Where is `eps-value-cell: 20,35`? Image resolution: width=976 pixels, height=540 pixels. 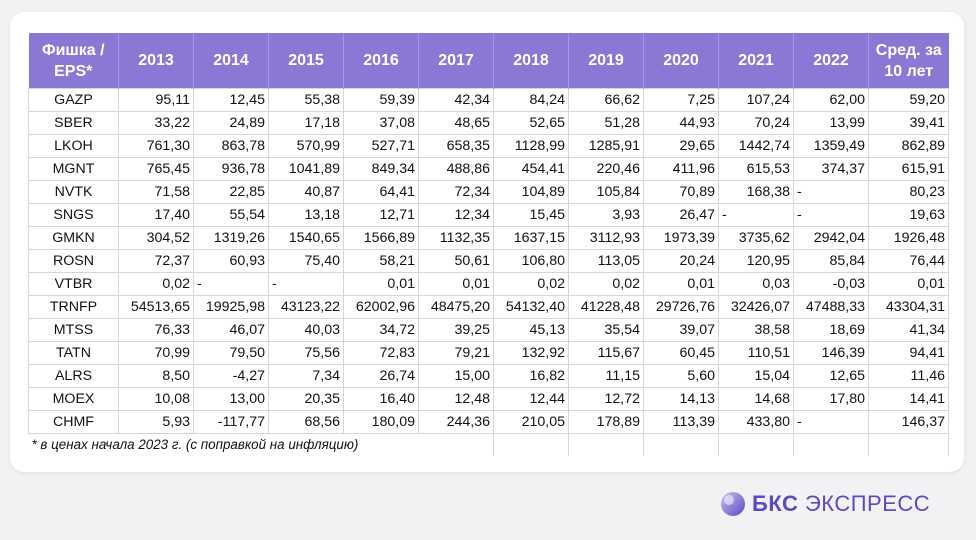
eps-value-cell: 20,35 is located at coordinates (306, 399).